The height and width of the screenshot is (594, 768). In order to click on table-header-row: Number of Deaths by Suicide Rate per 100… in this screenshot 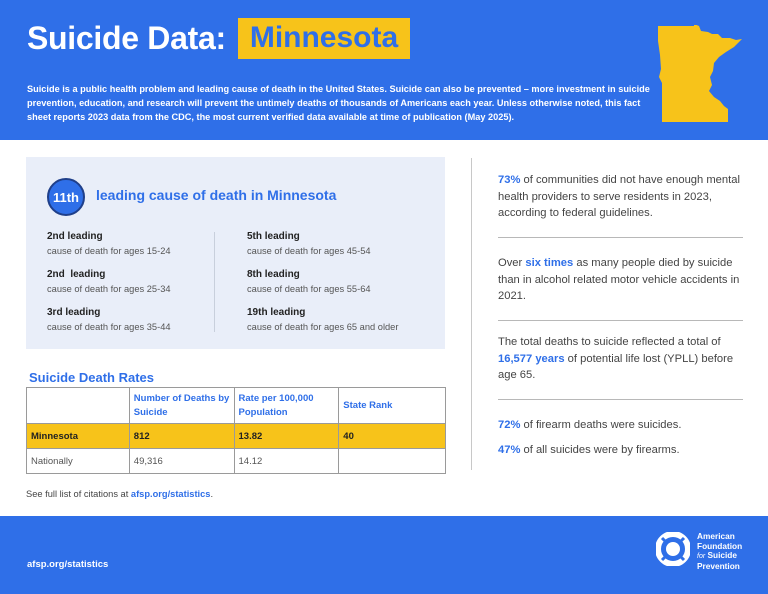, I will do `click(236, 405)`.